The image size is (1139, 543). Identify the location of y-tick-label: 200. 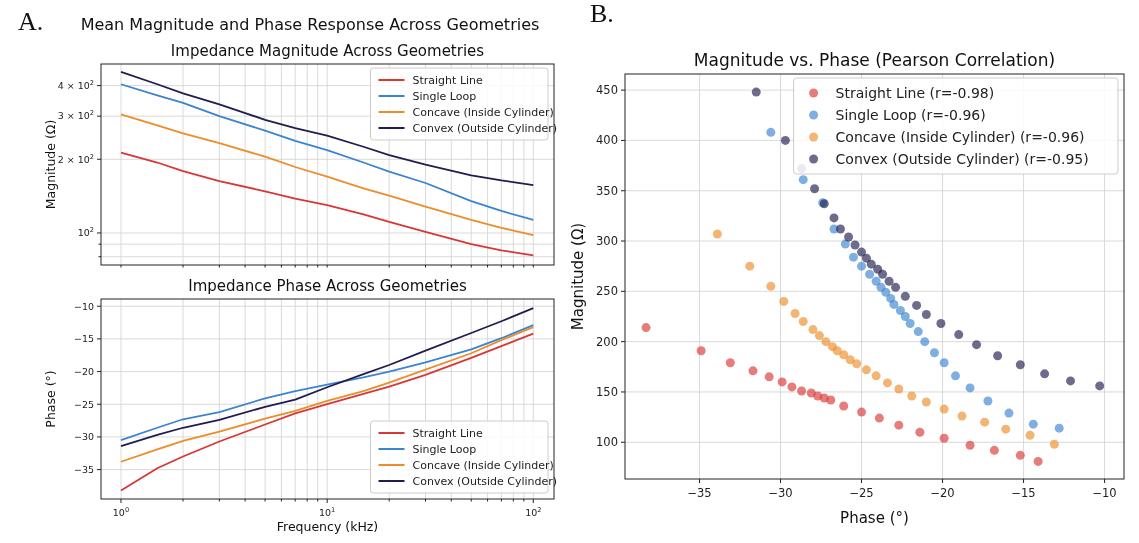
(607, 341).